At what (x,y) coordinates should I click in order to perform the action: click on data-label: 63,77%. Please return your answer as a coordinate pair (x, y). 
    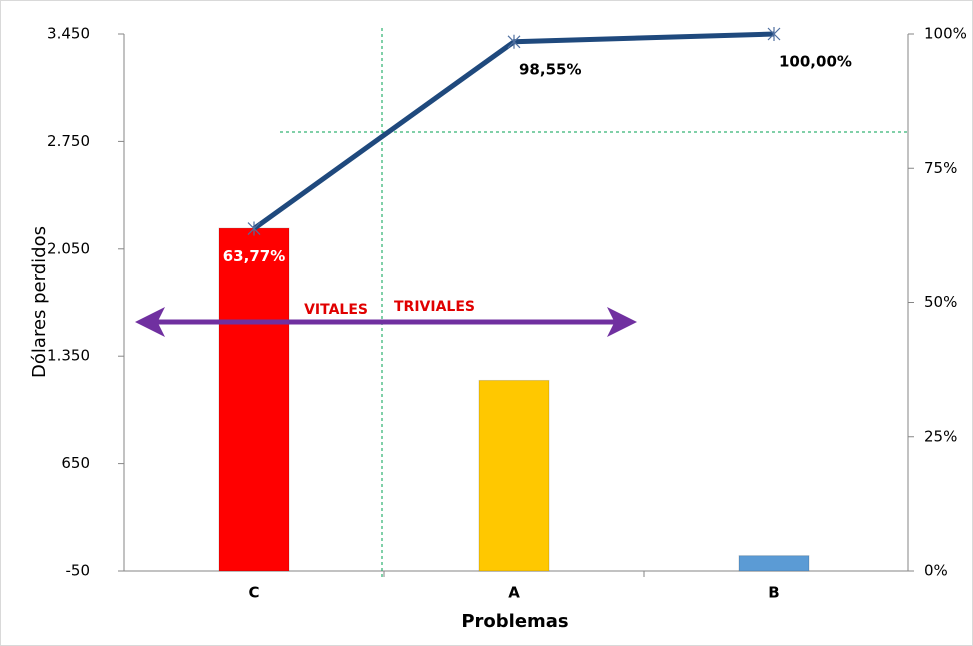
    Looking at the image, I should click on (254, 256).